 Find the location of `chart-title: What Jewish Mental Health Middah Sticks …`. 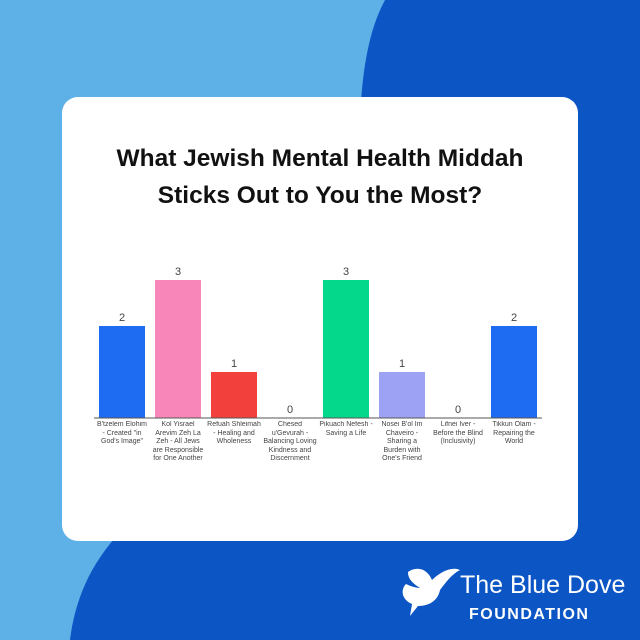

chart-title: What Jewish Mental Health Middah Sticks … is located at coordinates (320, 177).